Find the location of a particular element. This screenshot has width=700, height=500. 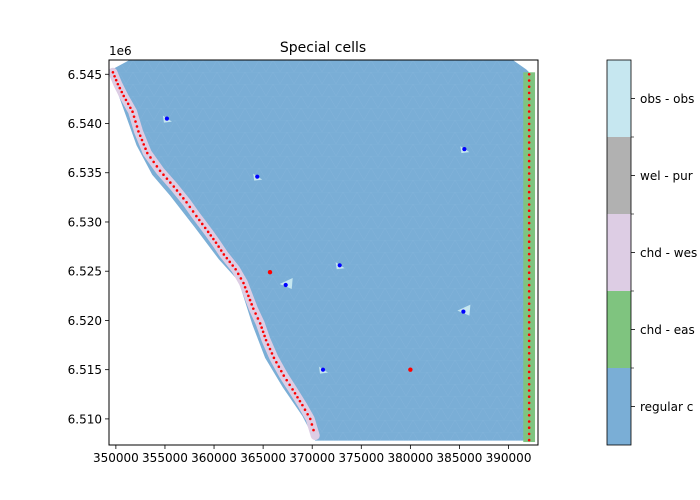

colorbar-label: chd - eas is located at coordinates (667, 330).